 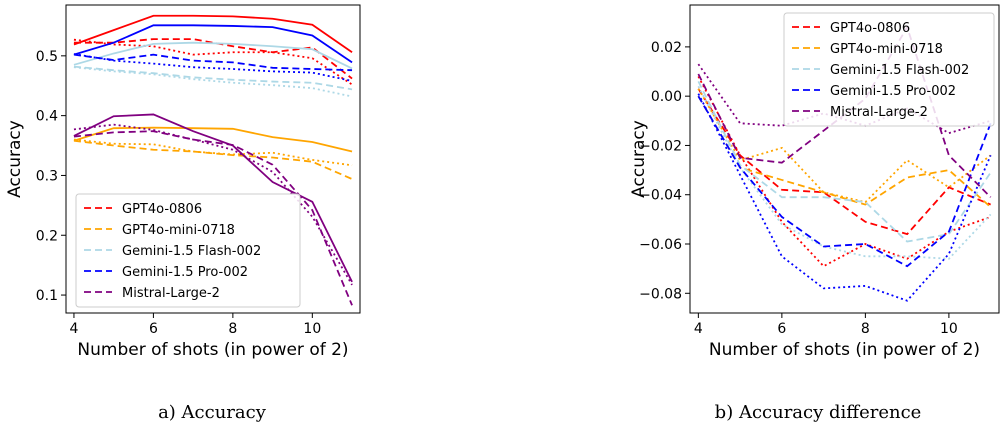 What do you see at coordinates (666, 48) in the screenshot?
I see `y-tick-label: 0.02` at bounding box center [666, 48].